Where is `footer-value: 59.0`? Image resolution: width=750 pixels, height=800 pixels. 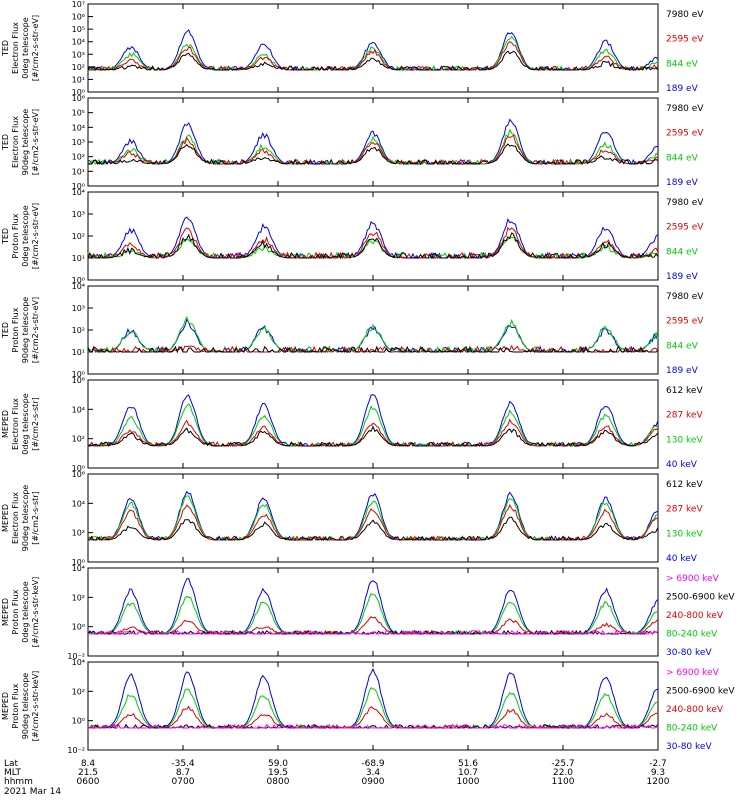 footer-value: 59.0 is located at coordinates (278, 764).